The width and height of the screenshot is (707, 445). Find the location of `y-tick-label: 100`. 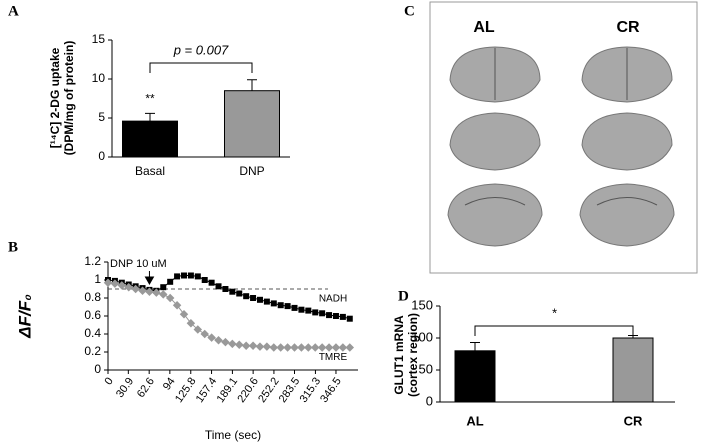

y-tick-label: 100 is located at coordinates (422, 336).